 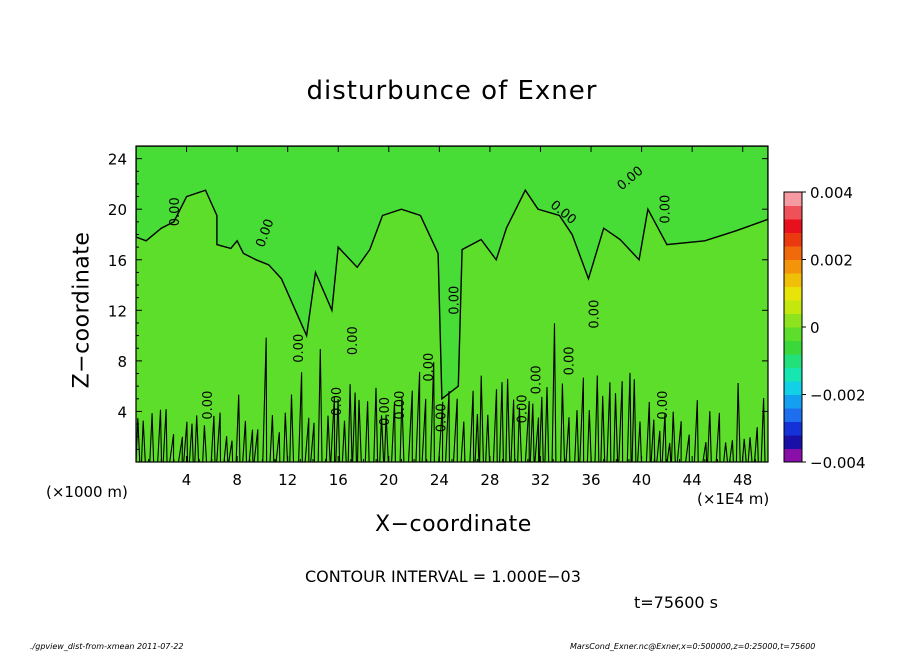 What do you see at coordinates (676, 602) in the screenshot?
I see `time-label: t=75600 s` at bounding box center [676, 602].